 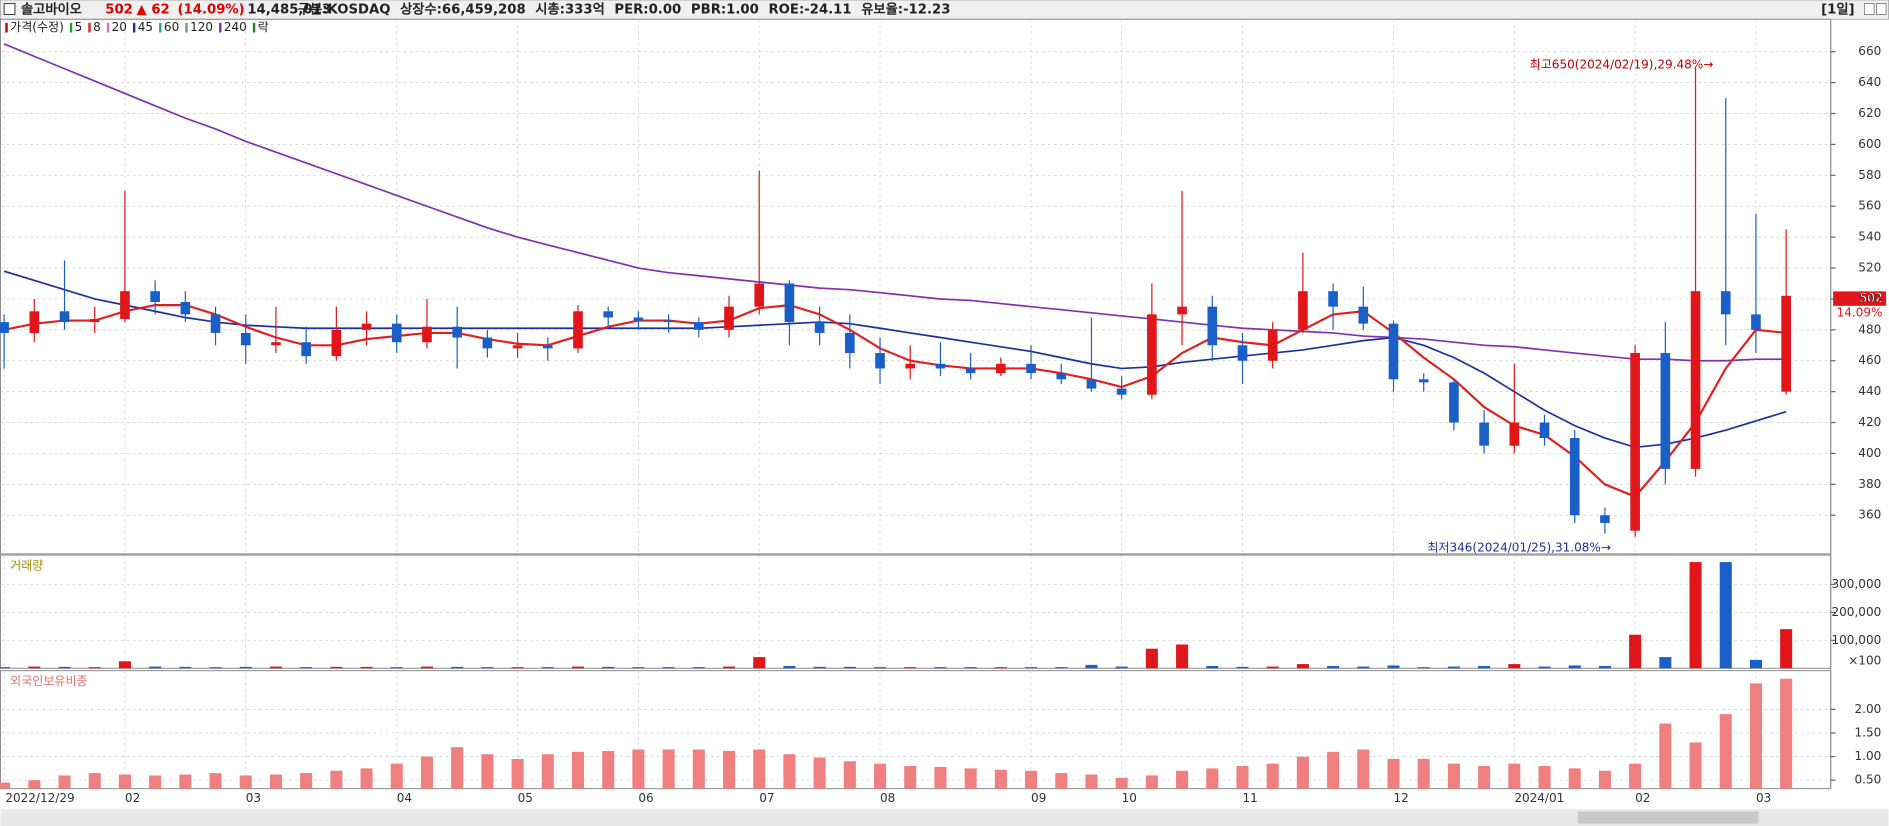 I want to click on header-field: 유보율:-12.23, so click(x=905, y=9).